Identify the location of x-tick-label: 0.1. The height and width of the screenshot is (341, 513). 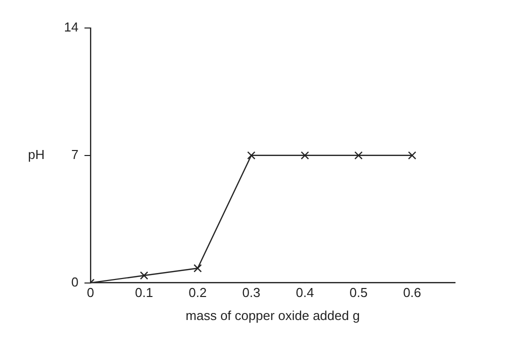
(144, 292).